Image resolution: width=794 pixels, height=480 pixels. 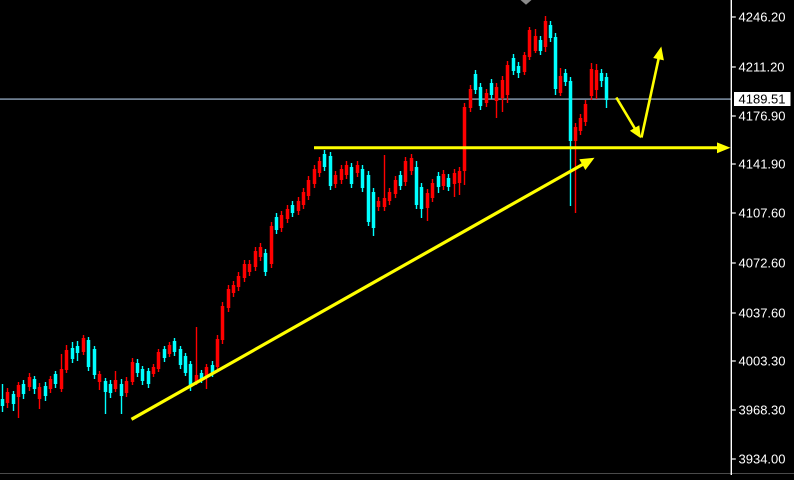 What do you see at coordinates (762, 164) in the screenshot?
I see `svg-text: 4141.90` at bounding box center [762, 164].